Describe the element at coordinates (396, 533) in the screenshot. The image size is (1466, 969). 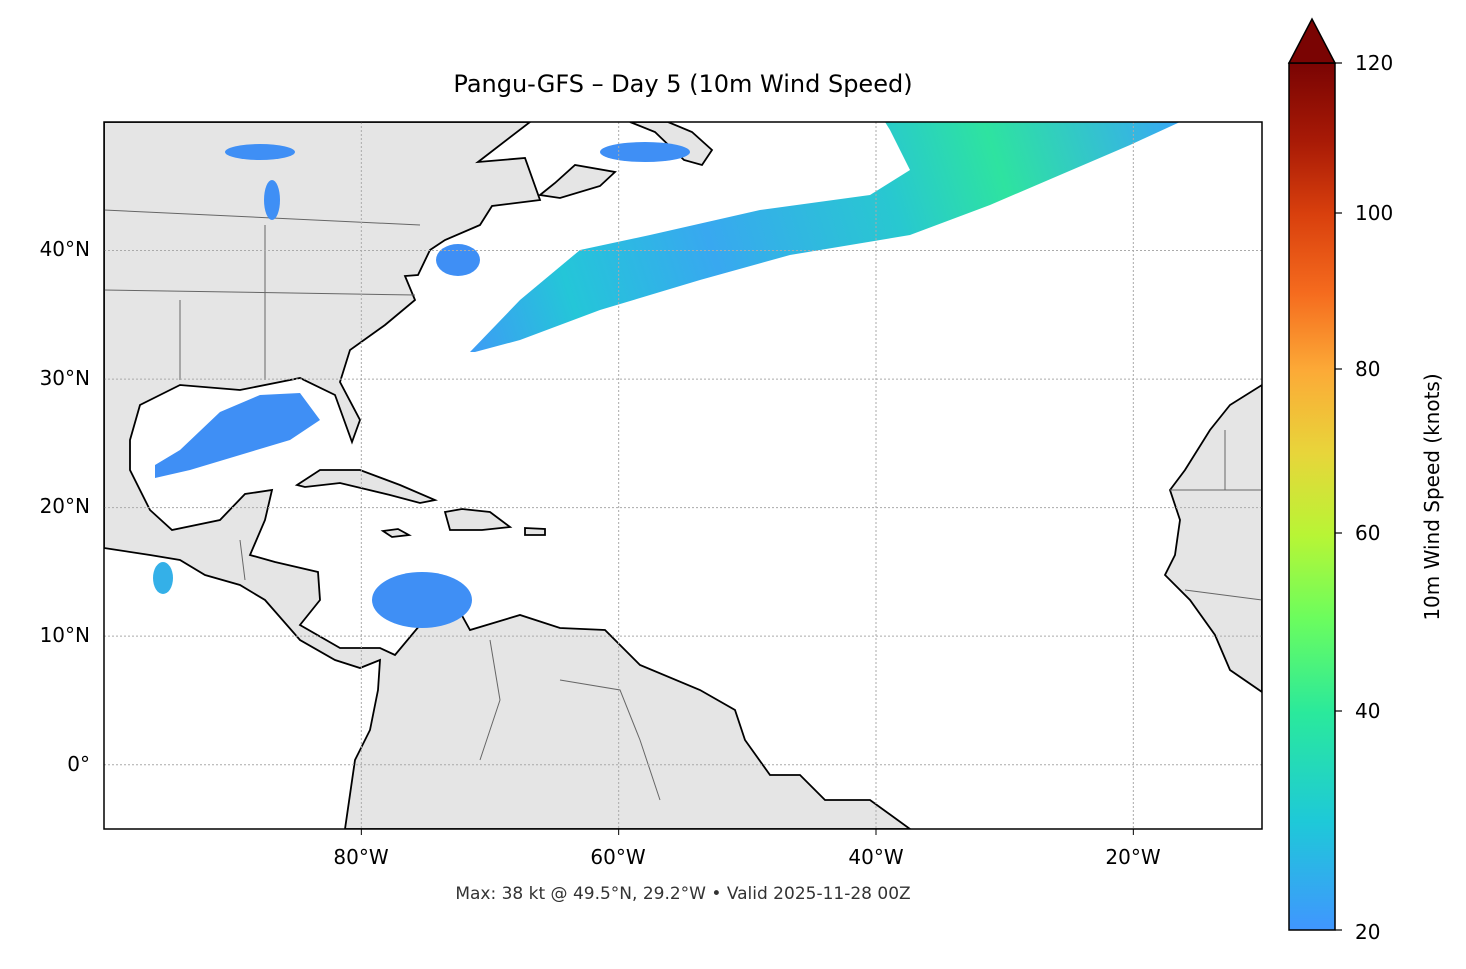
I see `jamaica` at that location.